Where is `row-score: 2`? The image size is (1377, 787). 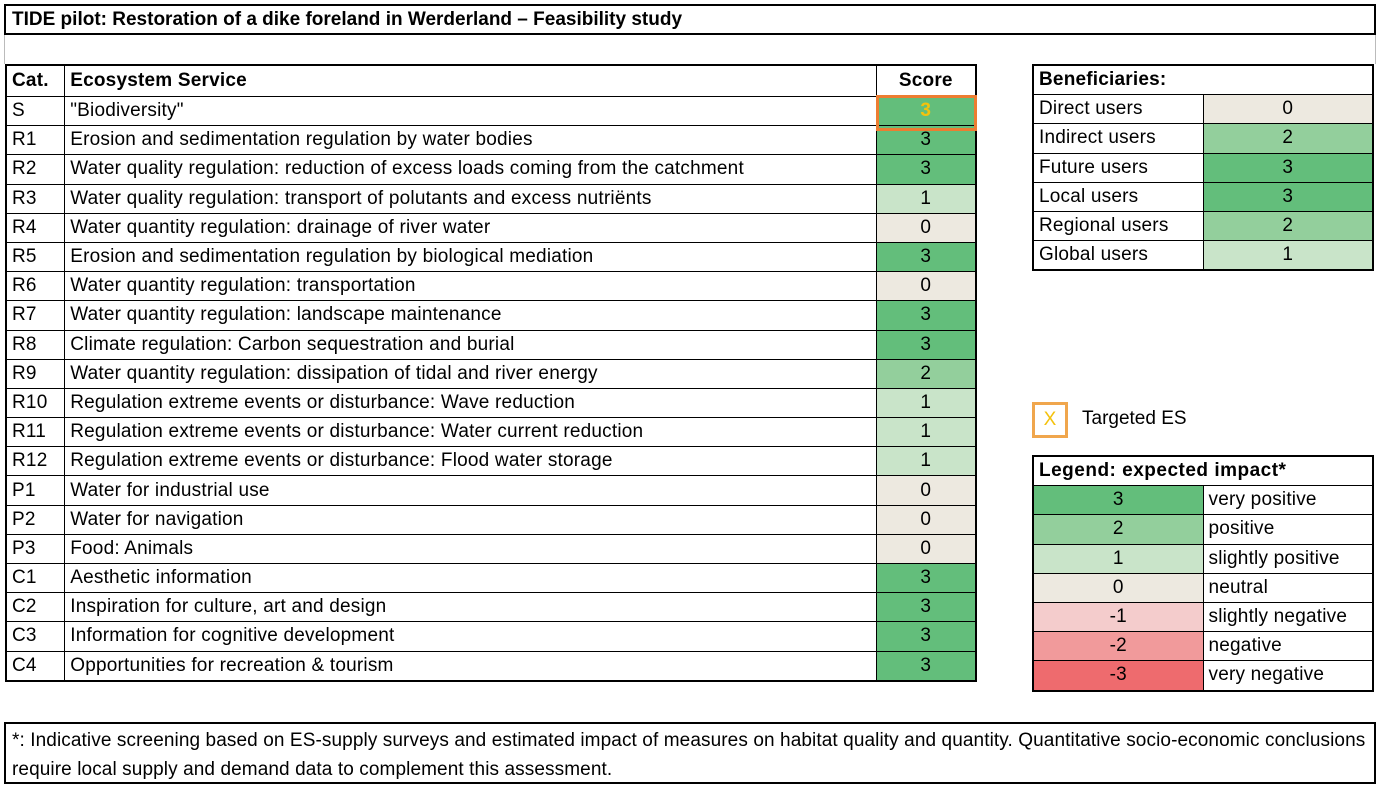 row-score: 2 is located at coordinates (926, 373).